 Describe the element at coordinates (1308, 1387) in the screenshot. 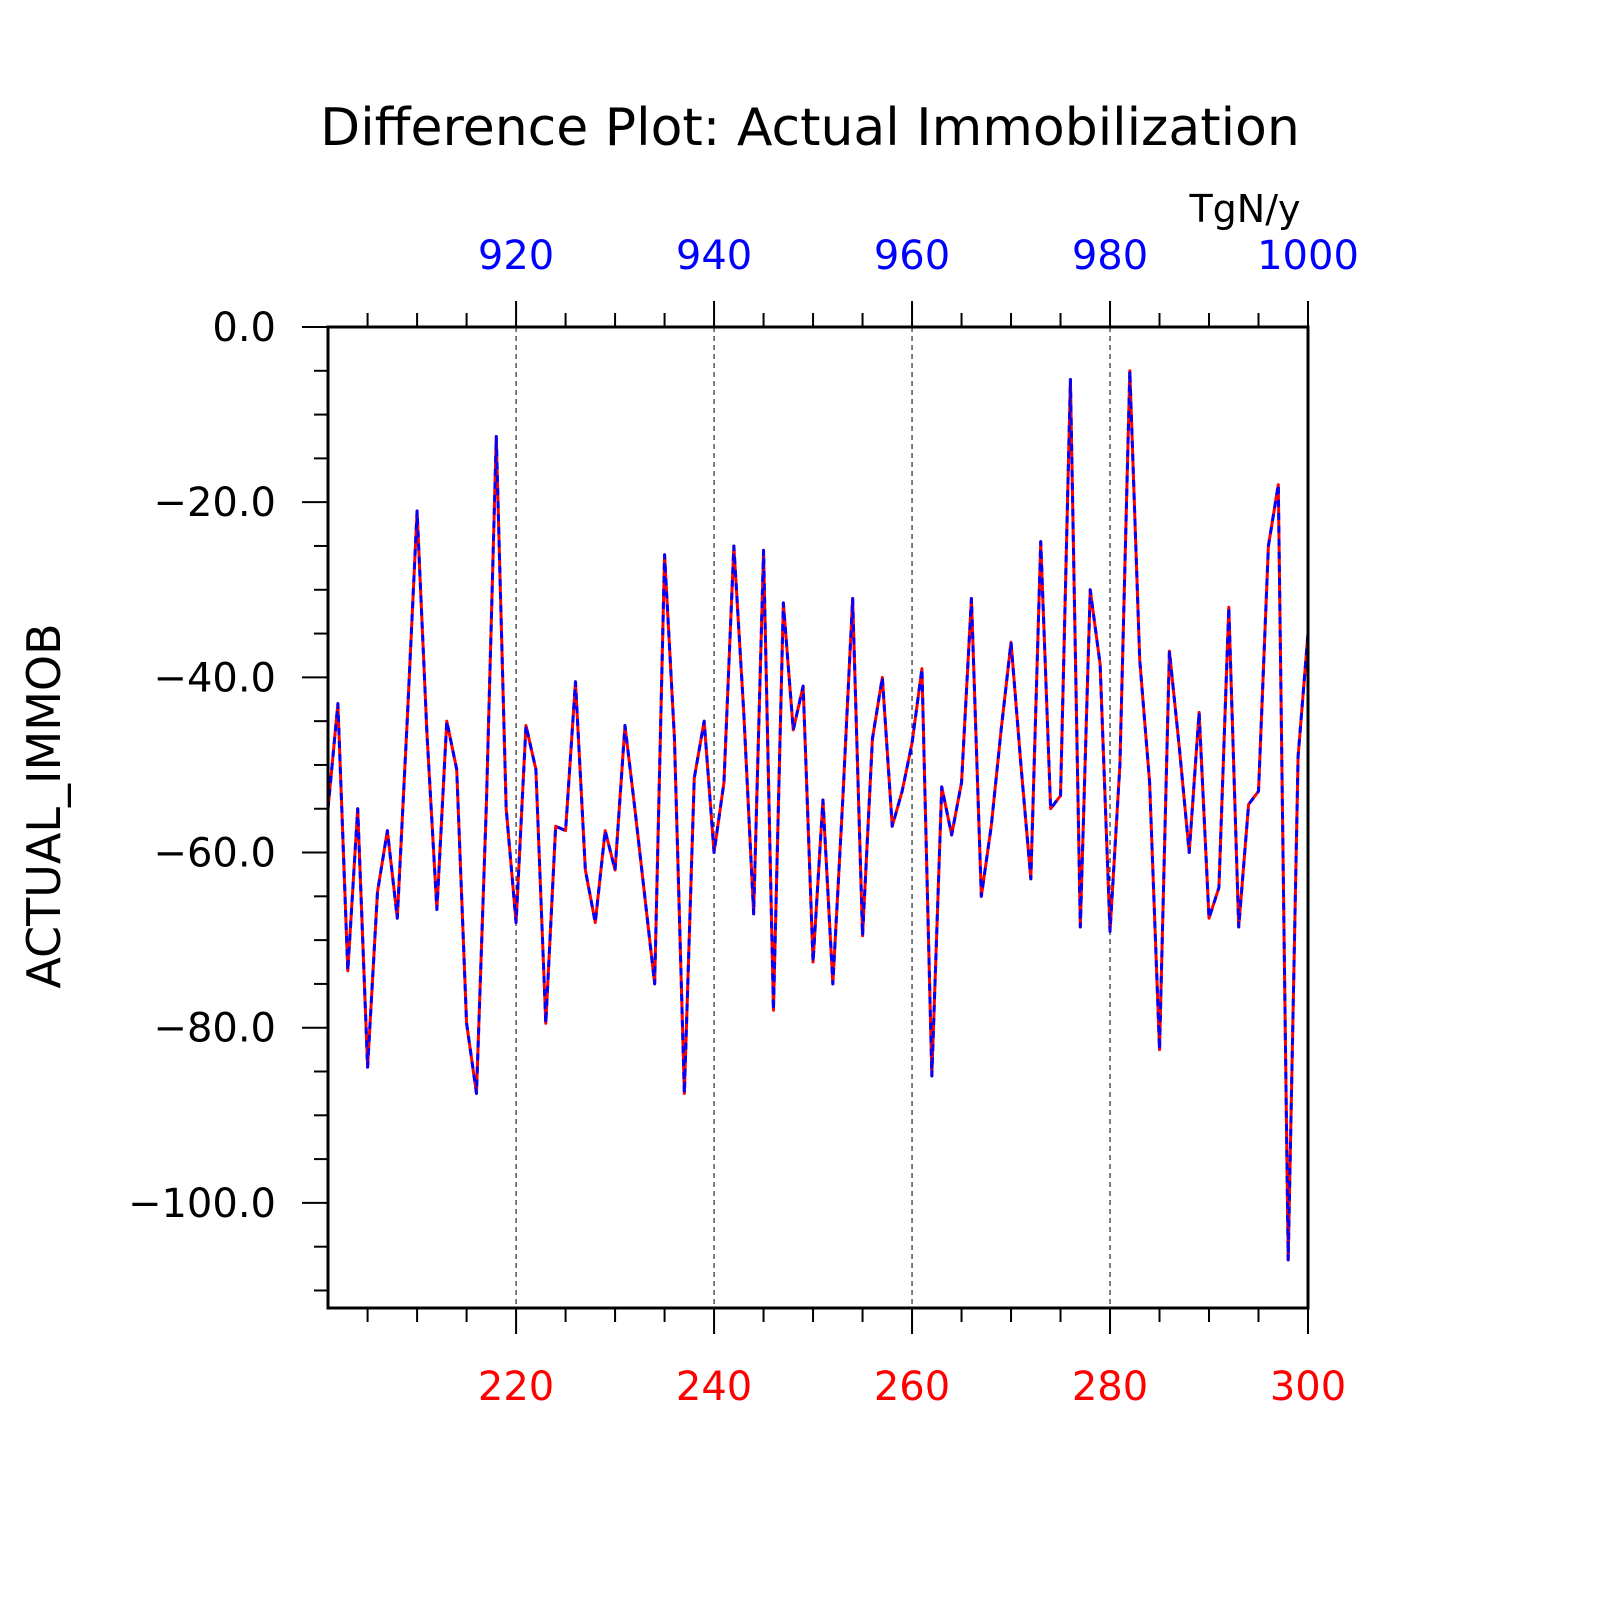

I see `x-bottom-tick-label: 300` at that location.